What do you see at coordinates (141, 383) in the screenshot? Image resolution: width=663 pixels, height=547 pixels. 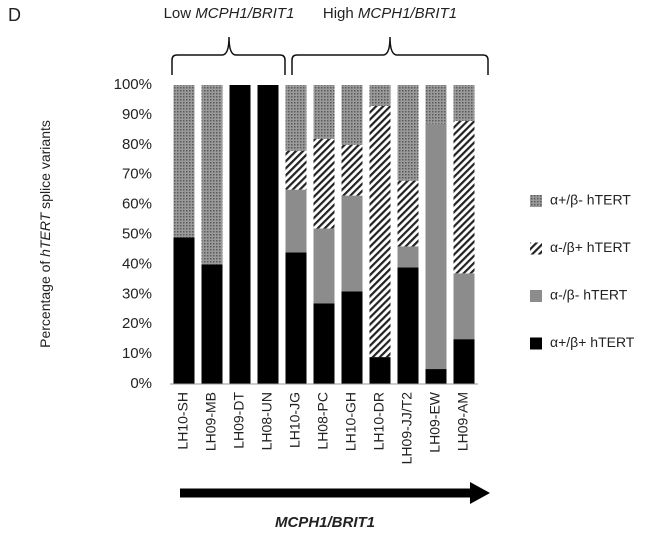 I see `y-tick-label: 0%` at bounding box center [141, 383].